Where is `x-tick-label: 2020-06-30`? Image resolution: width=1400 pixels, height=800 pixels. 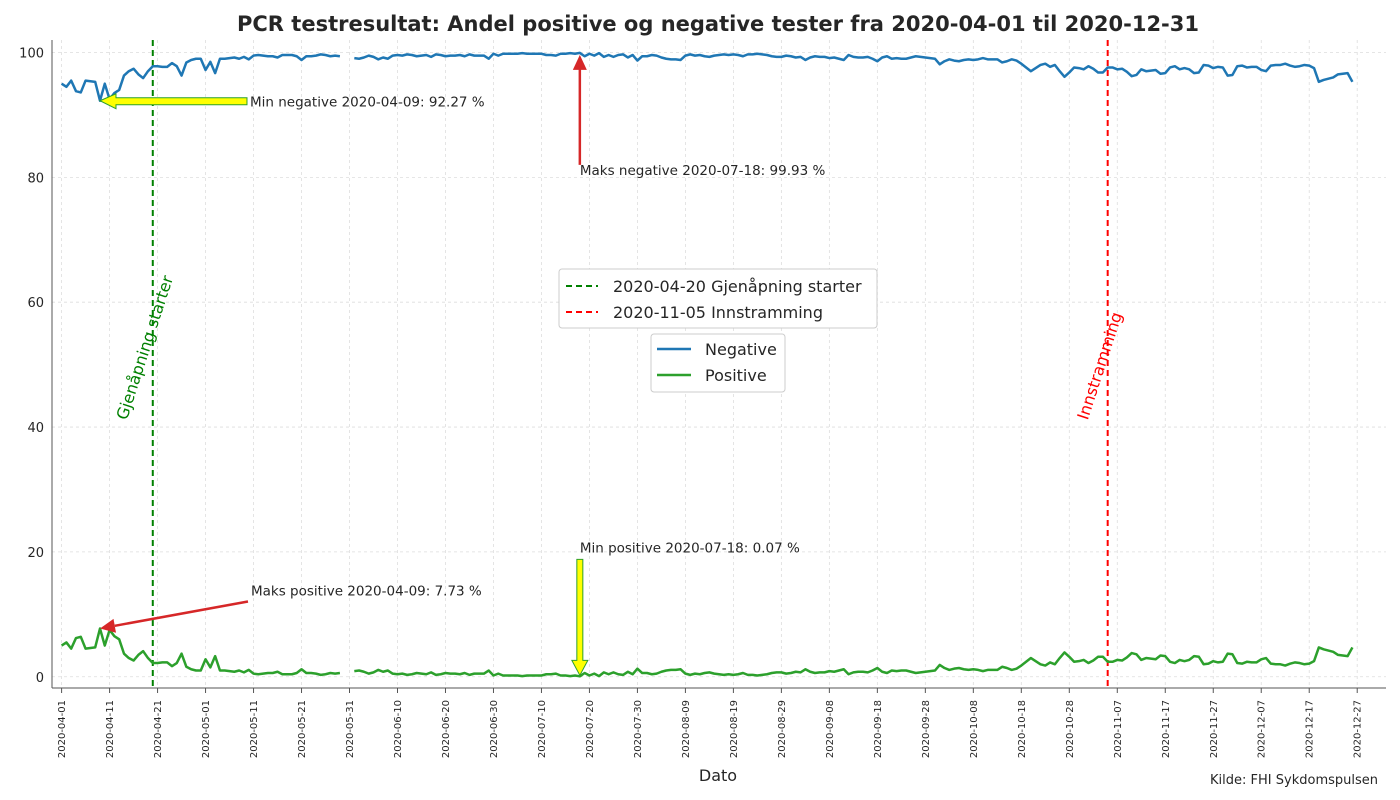 x-tick-label: 2020-06-30 is located at coordinates (494, 729).